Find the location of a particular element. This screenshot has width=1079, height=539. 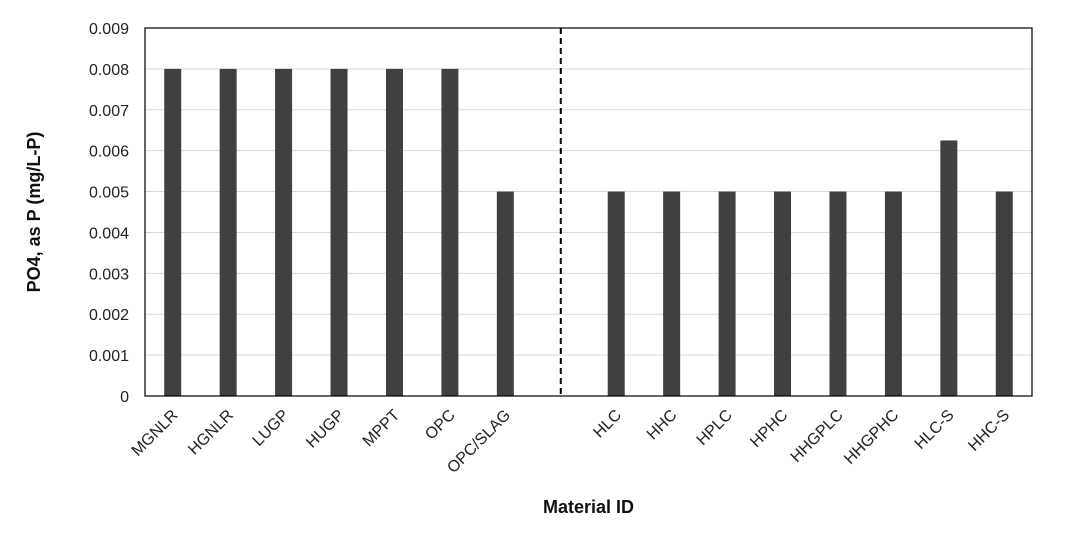

y-axis-title: PO4, as P (mg/L-P) is located at coordinates (34, 212).